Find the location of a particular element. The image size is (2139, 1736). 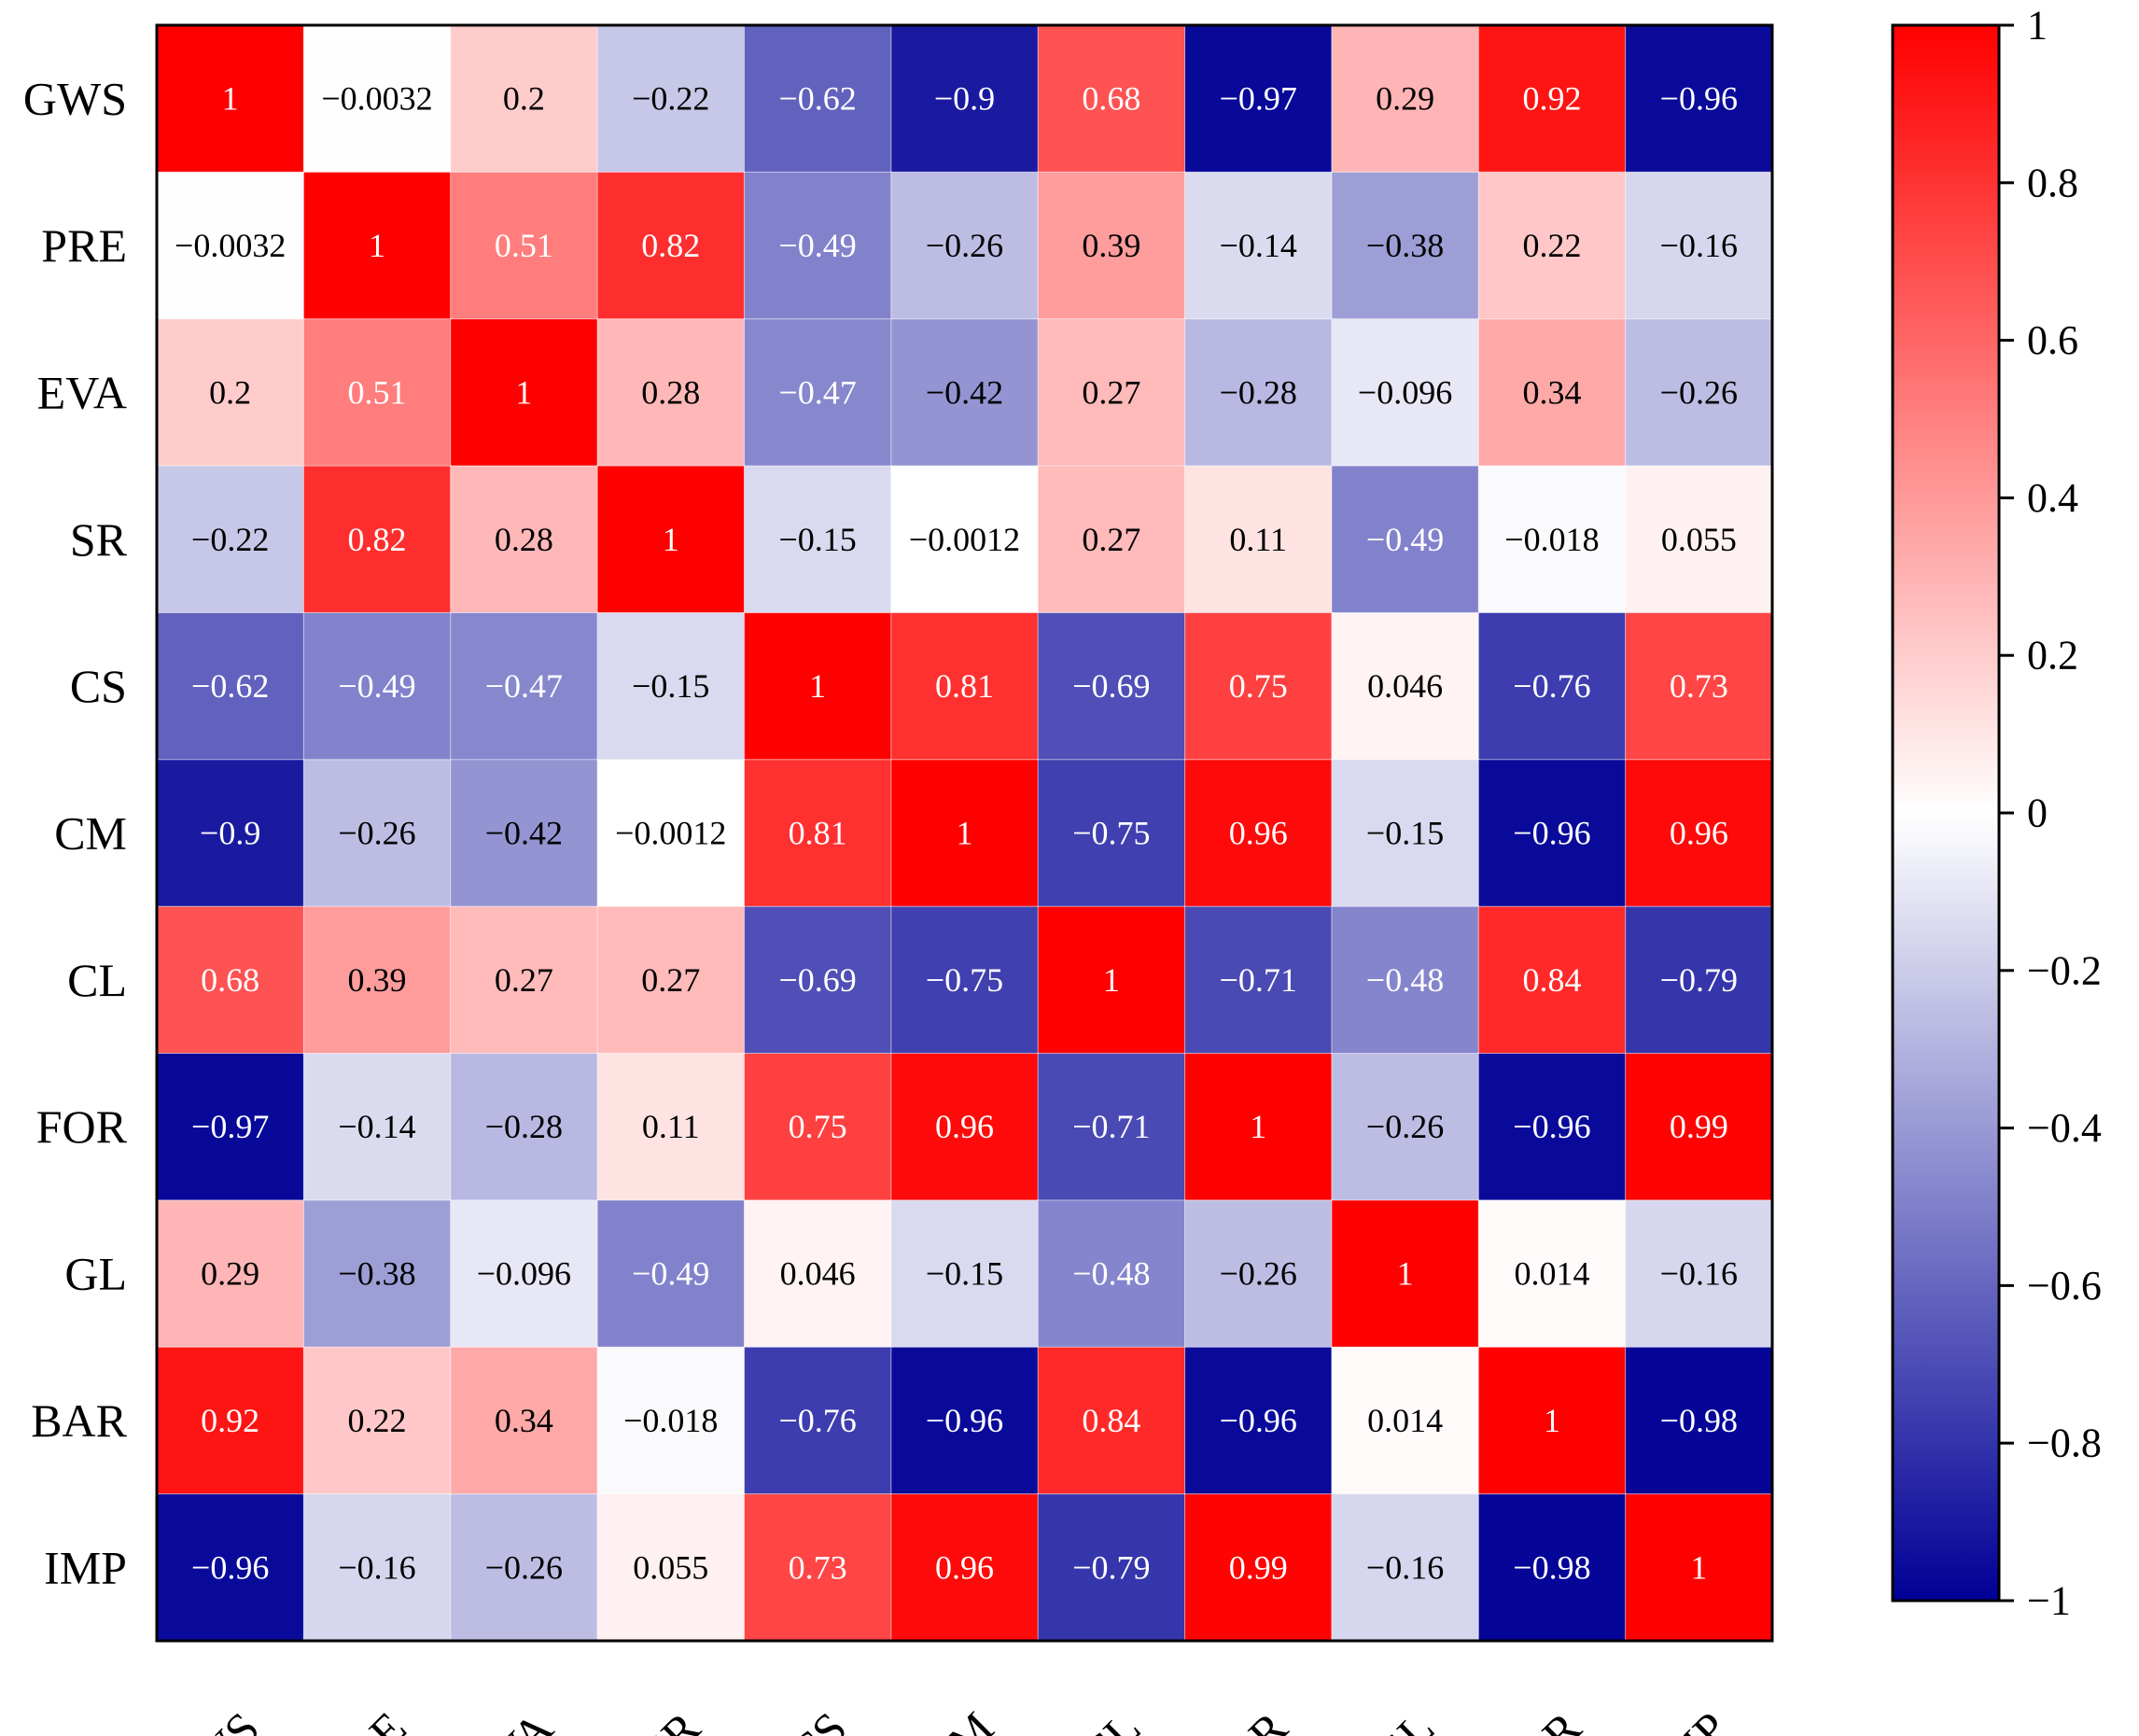

heatmap-cell-FOR-CM is located at coordinates (965, 1127).